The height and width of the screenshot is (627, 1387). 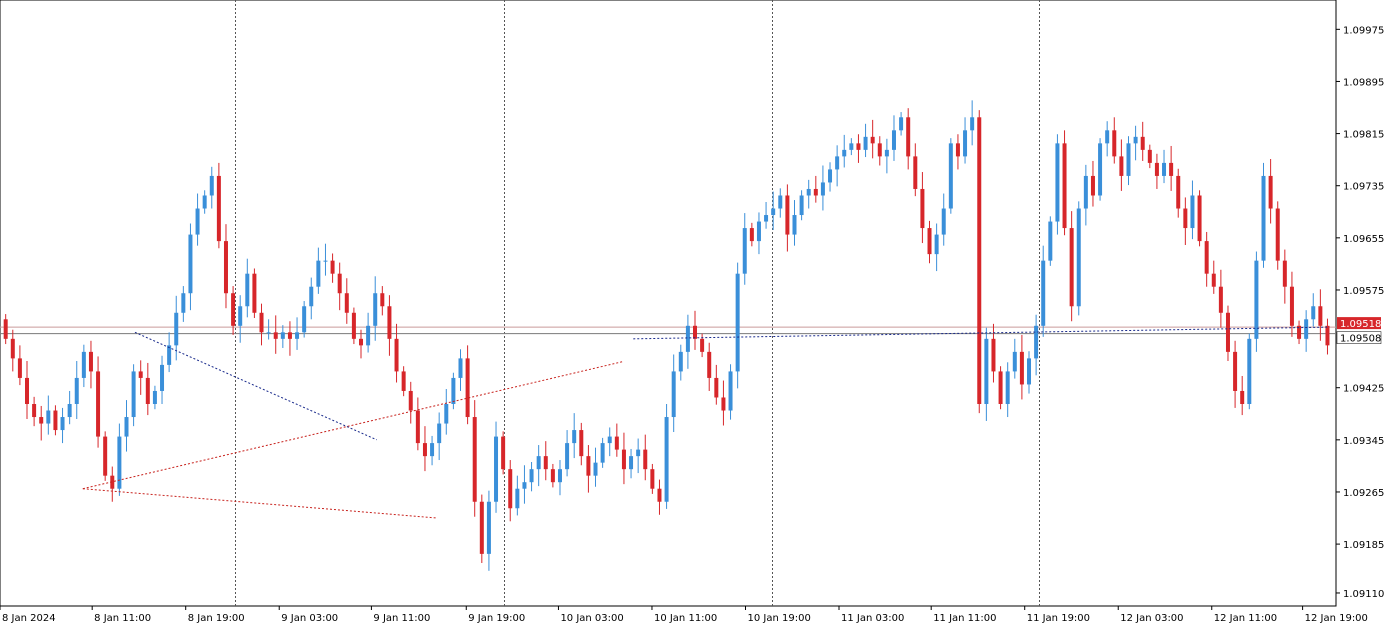 What do you see at coordinates (1151, 618) in the screenshot?
I see `x-tick-label: 12 Jan 03:00` at bounding box center [1151, 618].